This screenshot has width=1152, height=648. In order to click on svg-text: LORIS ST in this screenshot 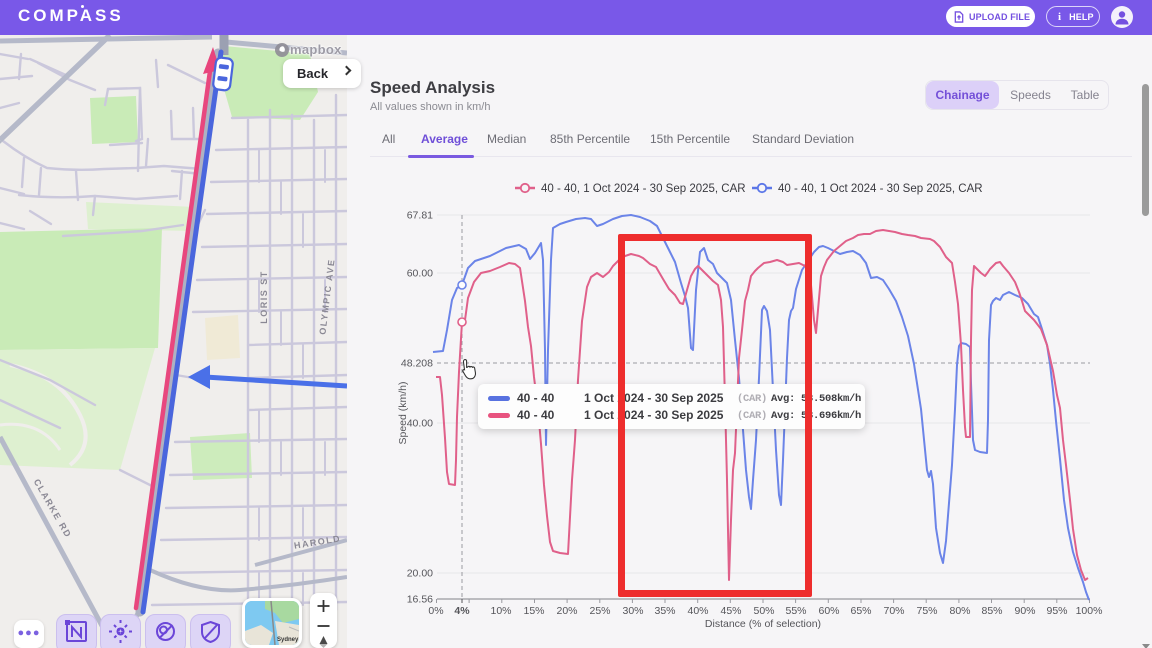, I will do `click(264, 297)`.